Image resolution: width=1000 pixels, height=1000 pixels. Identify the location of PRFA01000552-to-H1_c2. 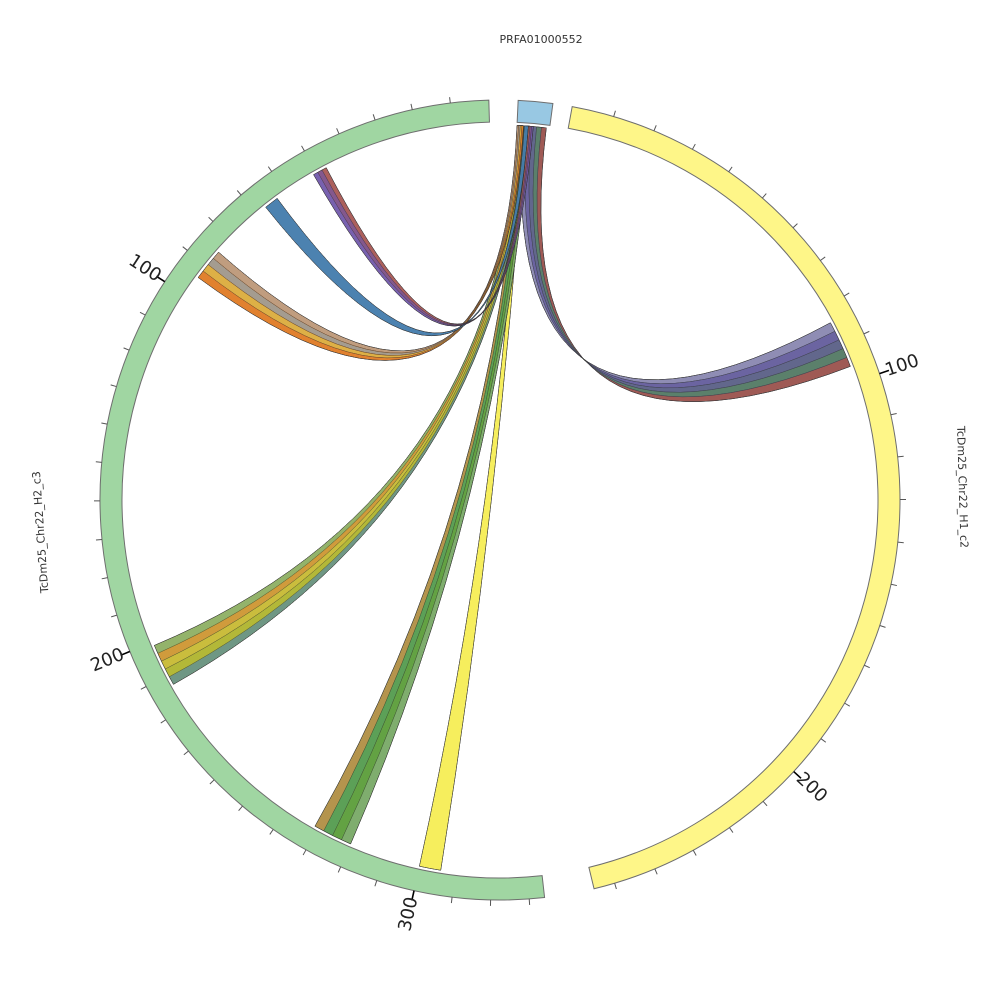
(685, 263).